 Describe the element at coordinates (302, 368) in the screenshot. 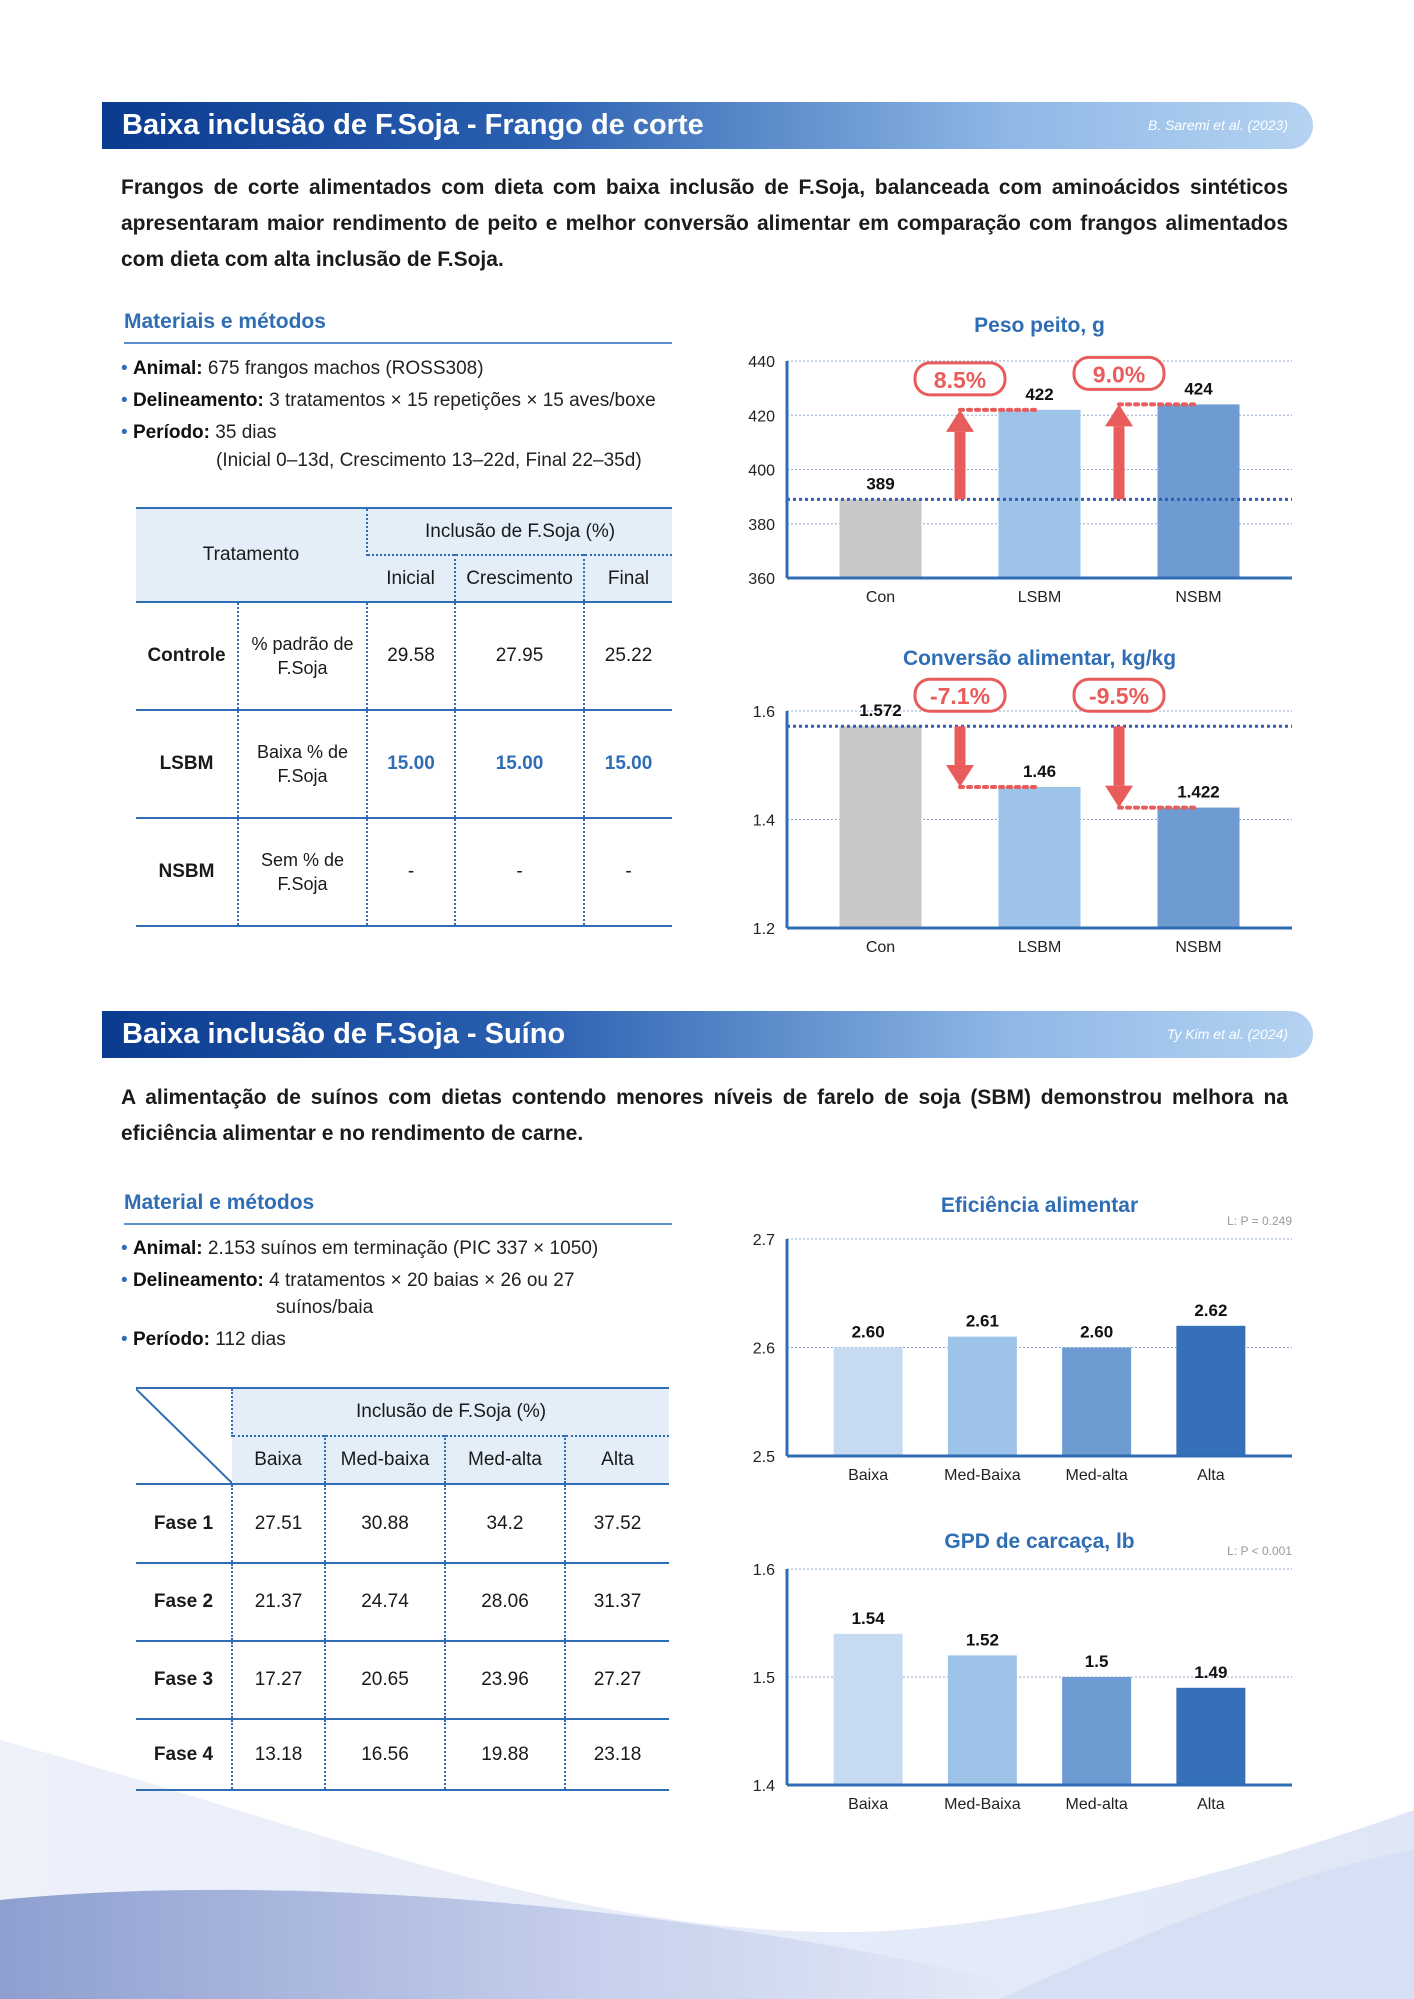

I see `bullet-animal: • Animal: 675 frangos machos (ROSS308)` at that location.